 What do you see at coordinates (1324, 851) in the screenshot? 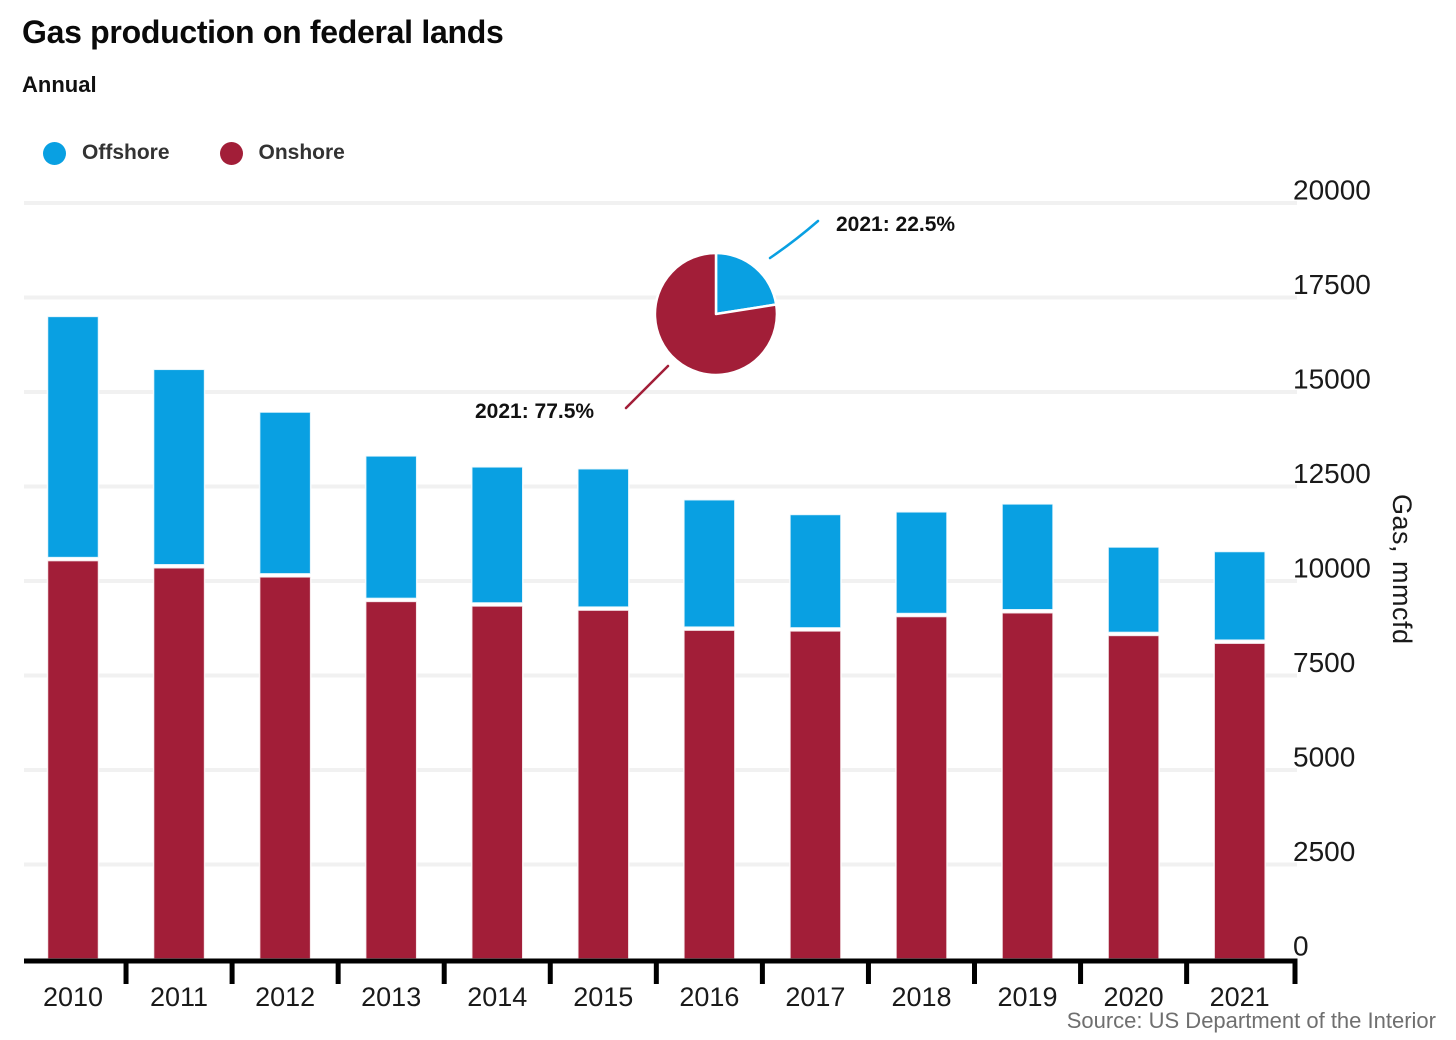
I see `y-tick-label-2500: 2500` at bounding box center [1324, 851].